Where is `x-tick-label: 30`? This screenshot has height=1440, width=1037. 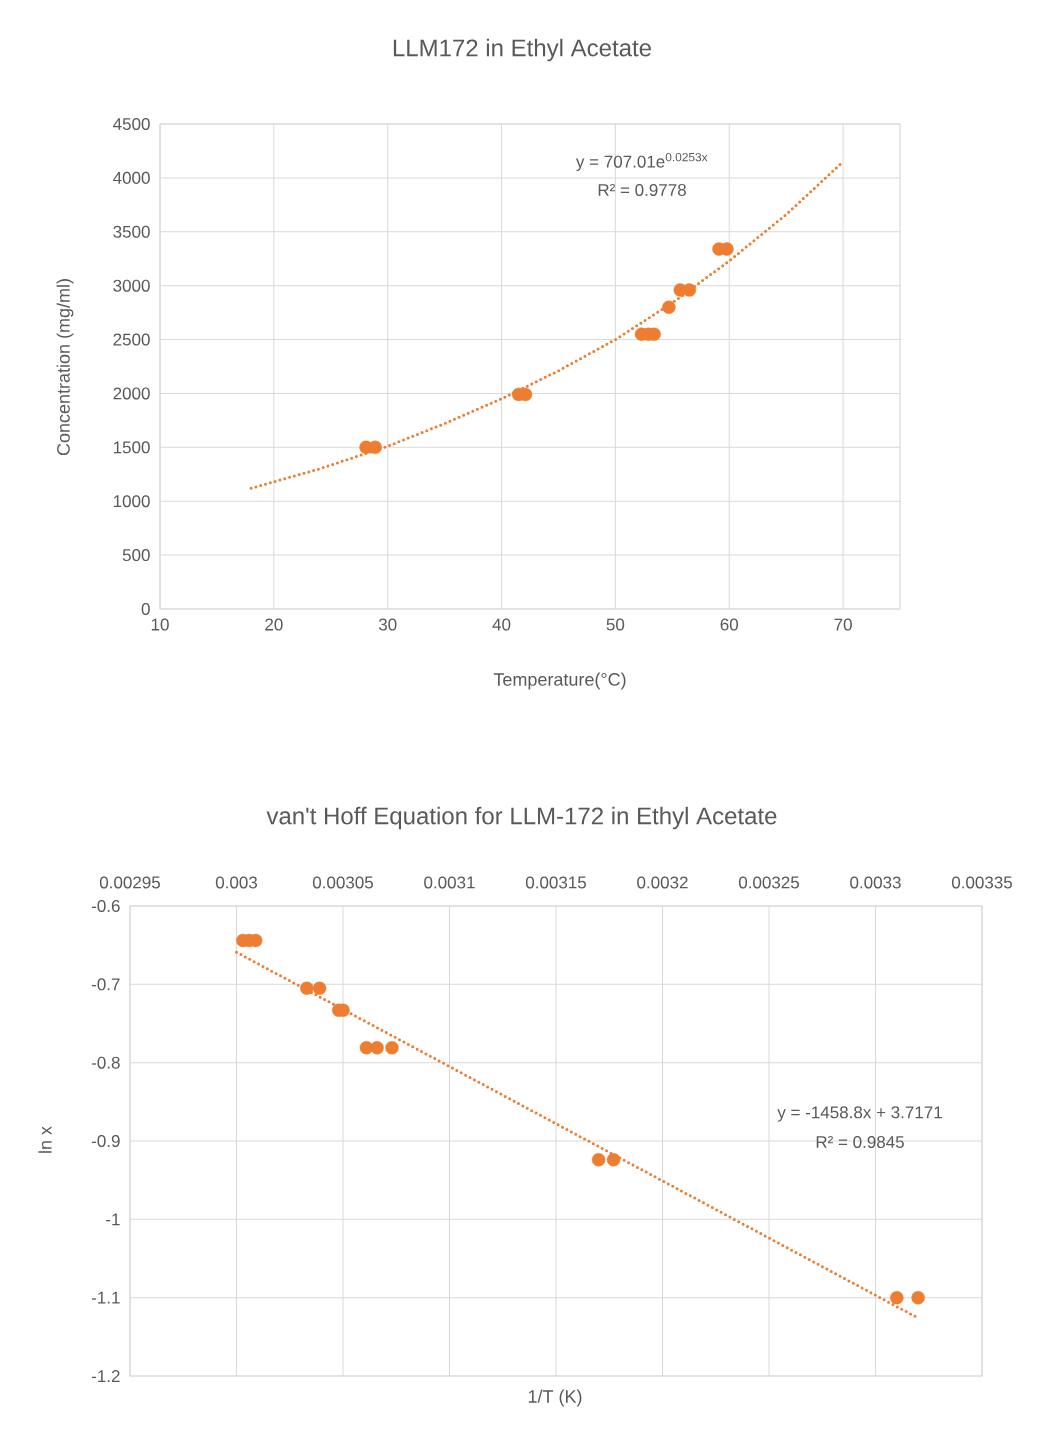 x-tick-label: 30 is located at coordinates (387, 624).